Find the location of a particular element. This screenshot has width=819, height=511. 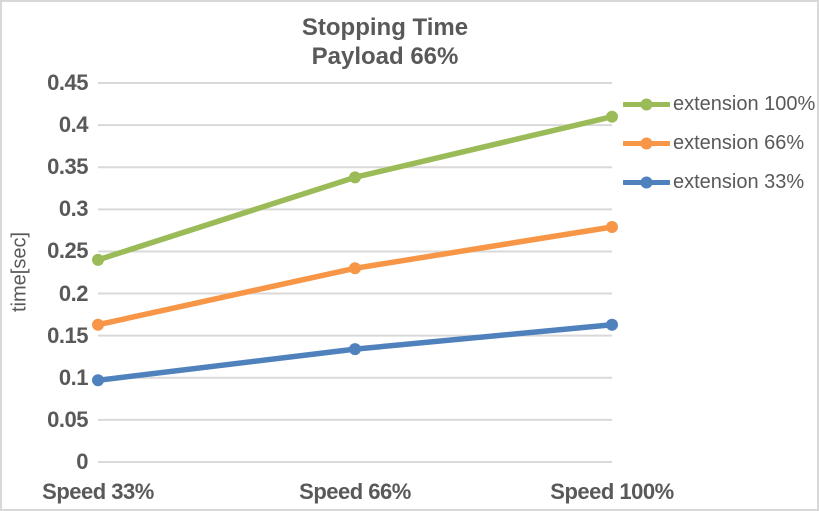

y-tick-label: 0.25 is located at coordinates (67, 250).